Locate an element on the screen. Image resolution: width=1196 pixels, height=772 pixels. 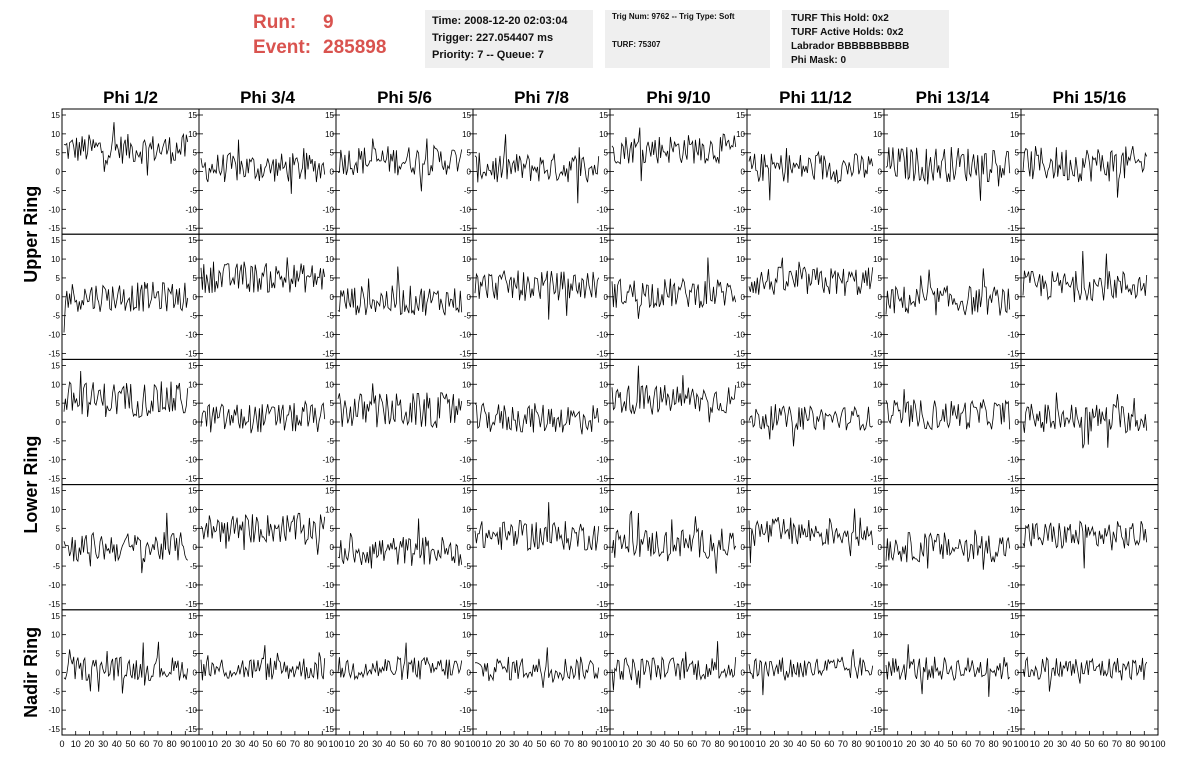
run-event-block: Run: 9 Event: 285898 is located at coordinates (319, 35).